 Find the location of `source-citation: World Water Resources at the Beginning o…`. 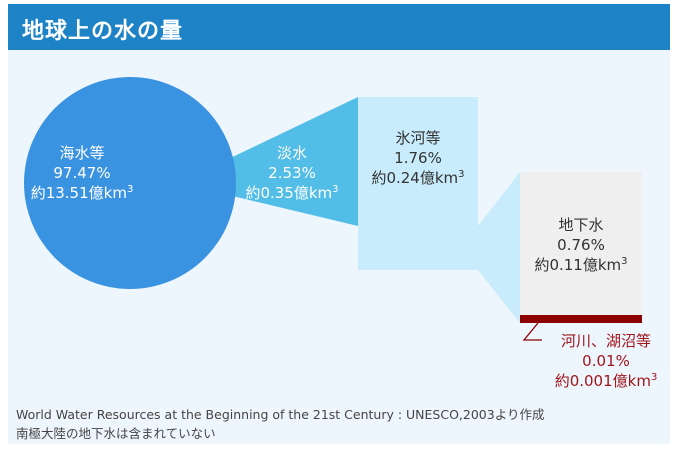

source-citation: World Water Resources at the Beginning o… is located at coordinates (280, 414).